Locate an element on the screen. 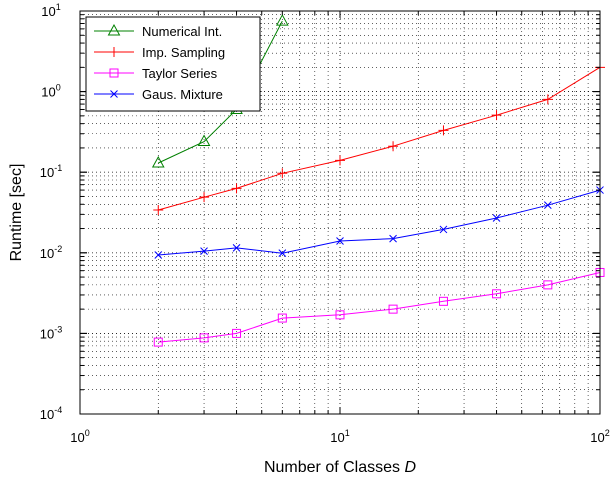  series-gaus-mixture is located at coordinates (379, 222).